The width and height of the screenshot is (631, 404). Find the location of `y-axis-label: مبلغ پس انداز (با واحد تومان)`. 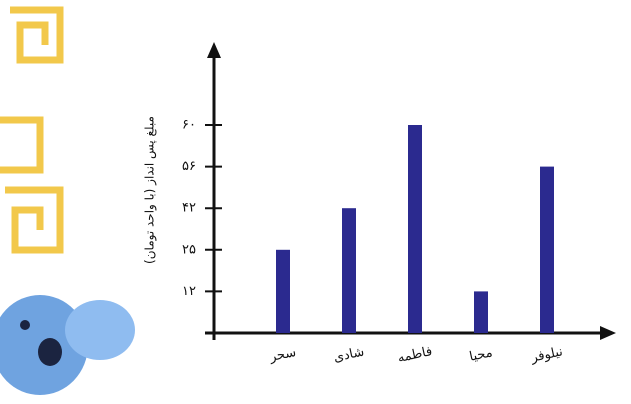

y-axis-label: مبلغ پس انداز (با واحد تومان) is located at coordinates (150, 190).